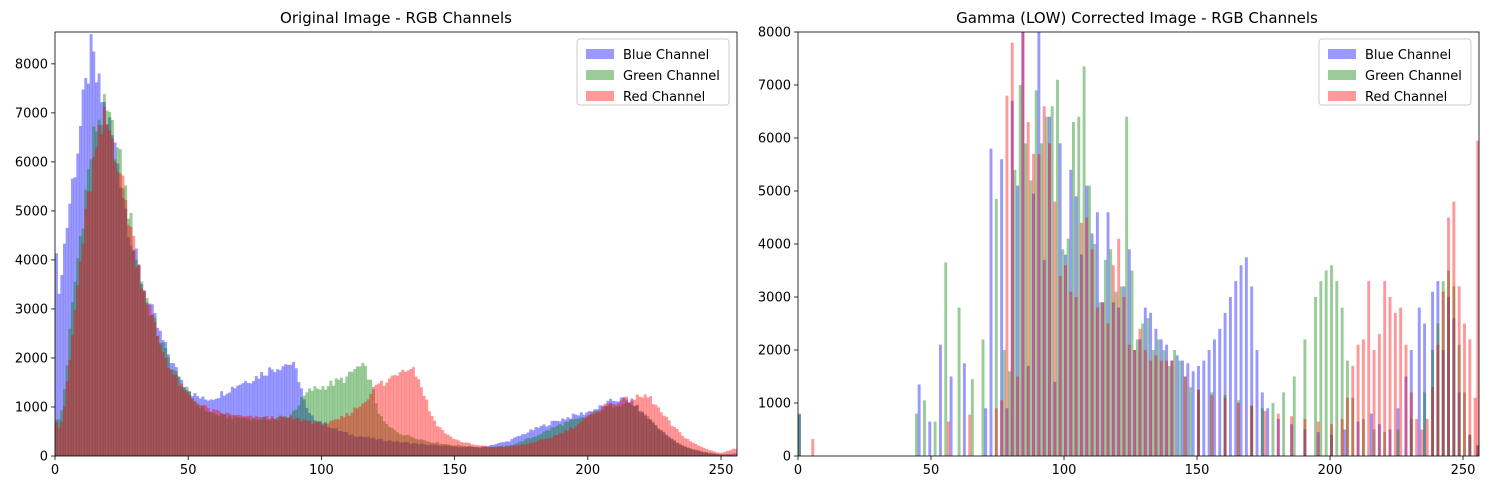 This screenshot has width=1489, height=490. I want to click on y-tick-label: 1000, so click(31, 407).